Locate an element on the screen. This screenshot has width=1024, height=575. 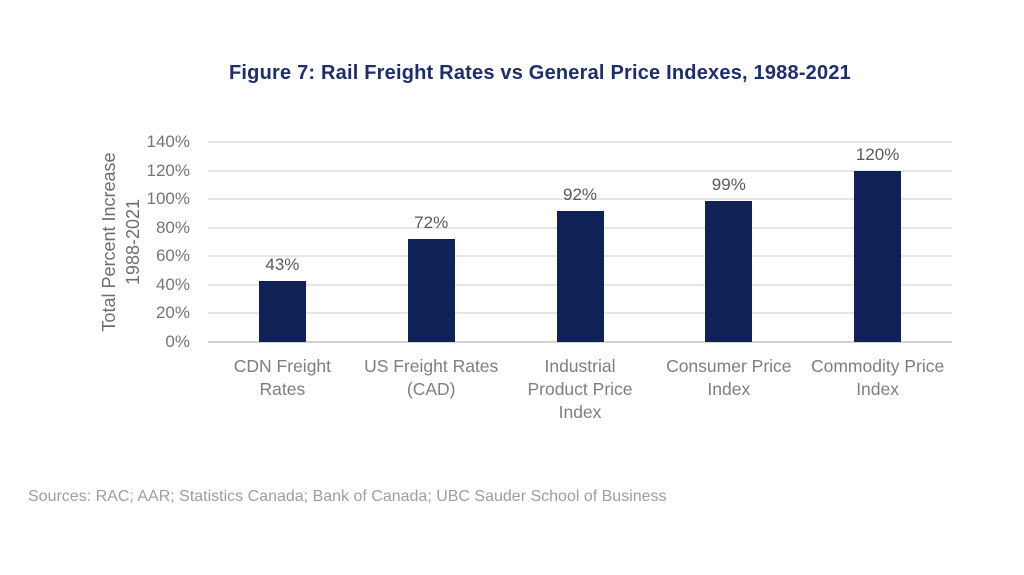
x-axis-line is located at coordinates (580, 342).